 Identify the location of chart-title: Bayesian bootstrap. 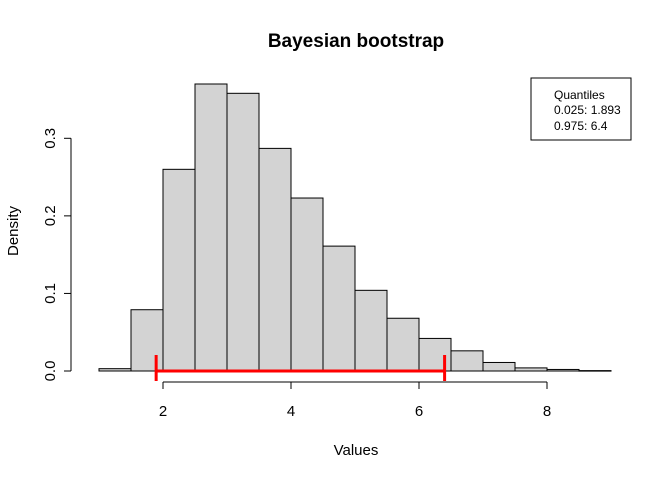
(356, 41).